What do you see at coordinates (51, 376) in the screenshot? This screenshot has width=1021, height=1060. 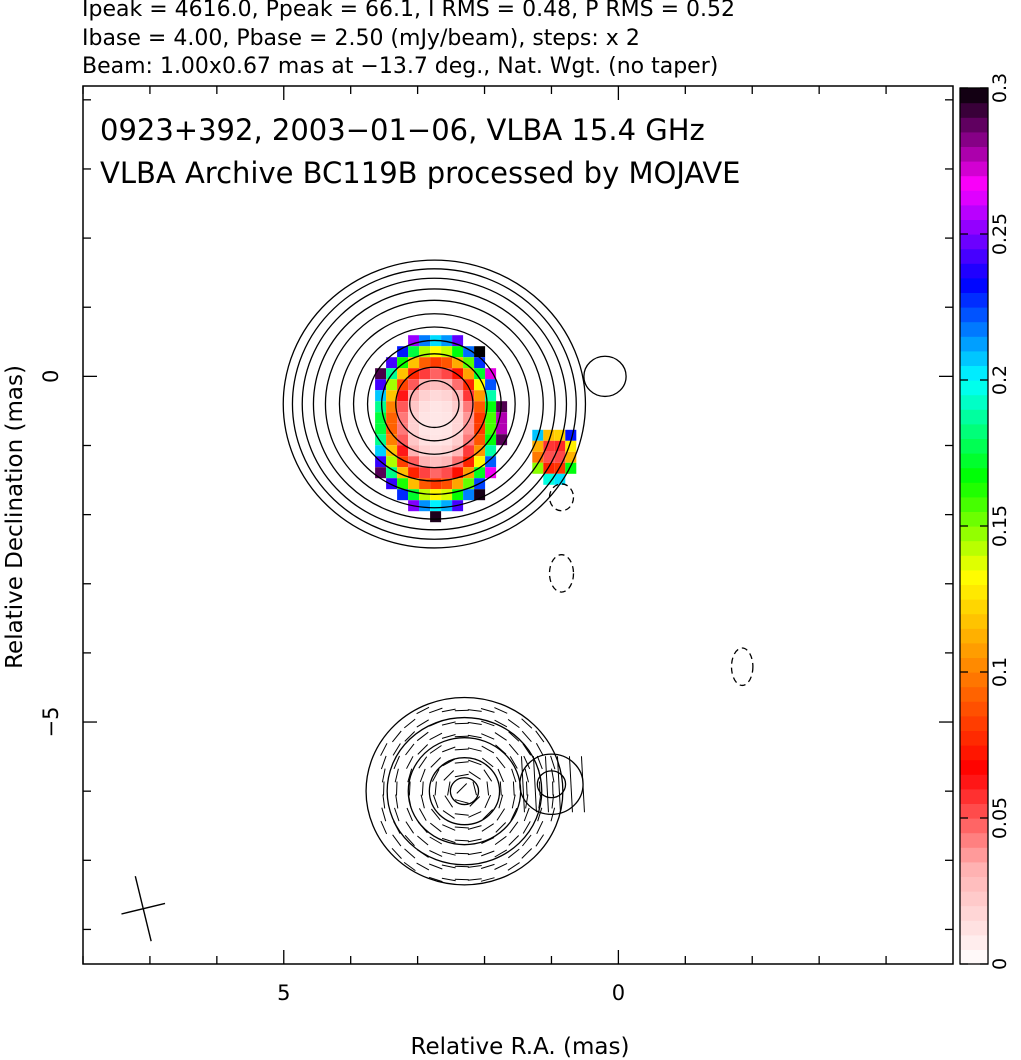 I see `y-tick-label: 0` at bounding box center [51, 376].